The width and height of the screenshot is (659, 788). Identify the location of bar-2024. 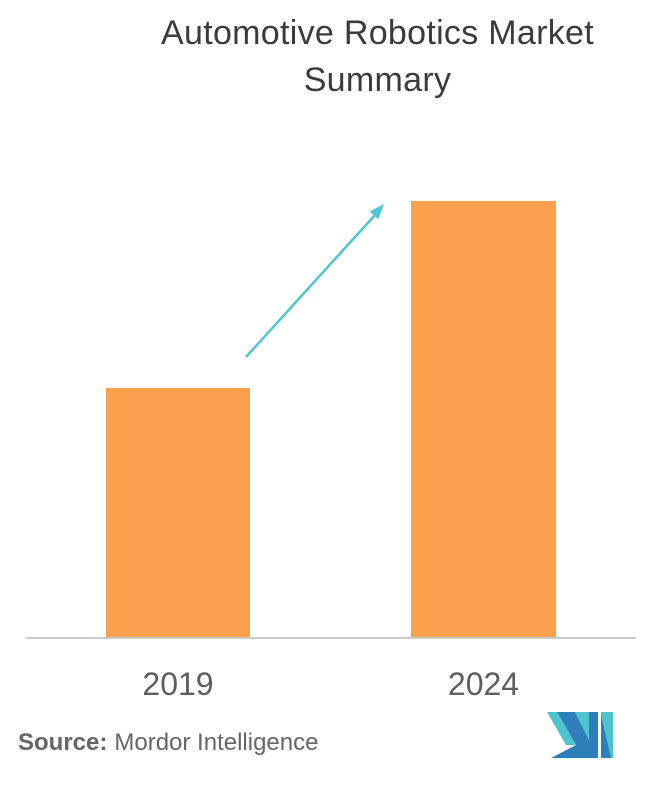
(483, 419).